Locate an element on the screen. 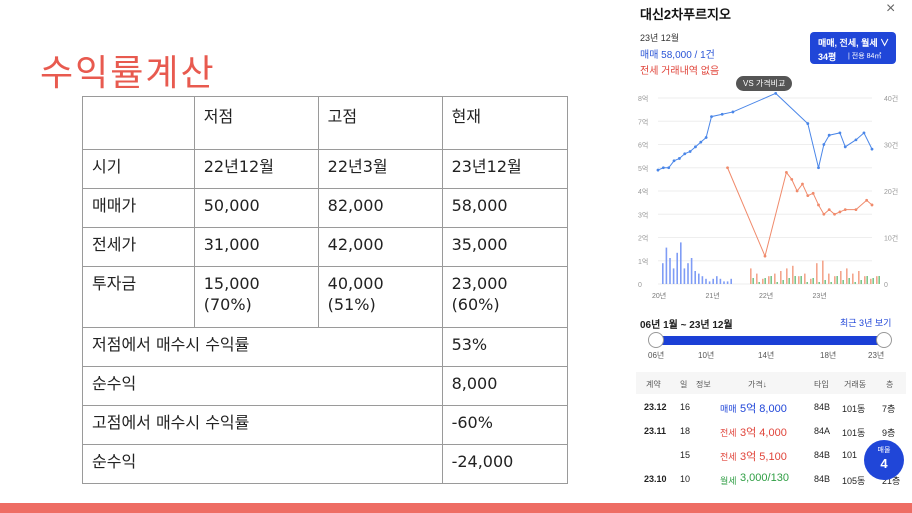  deal-price: 3억 5,100 is located at coordinates (763, 457).